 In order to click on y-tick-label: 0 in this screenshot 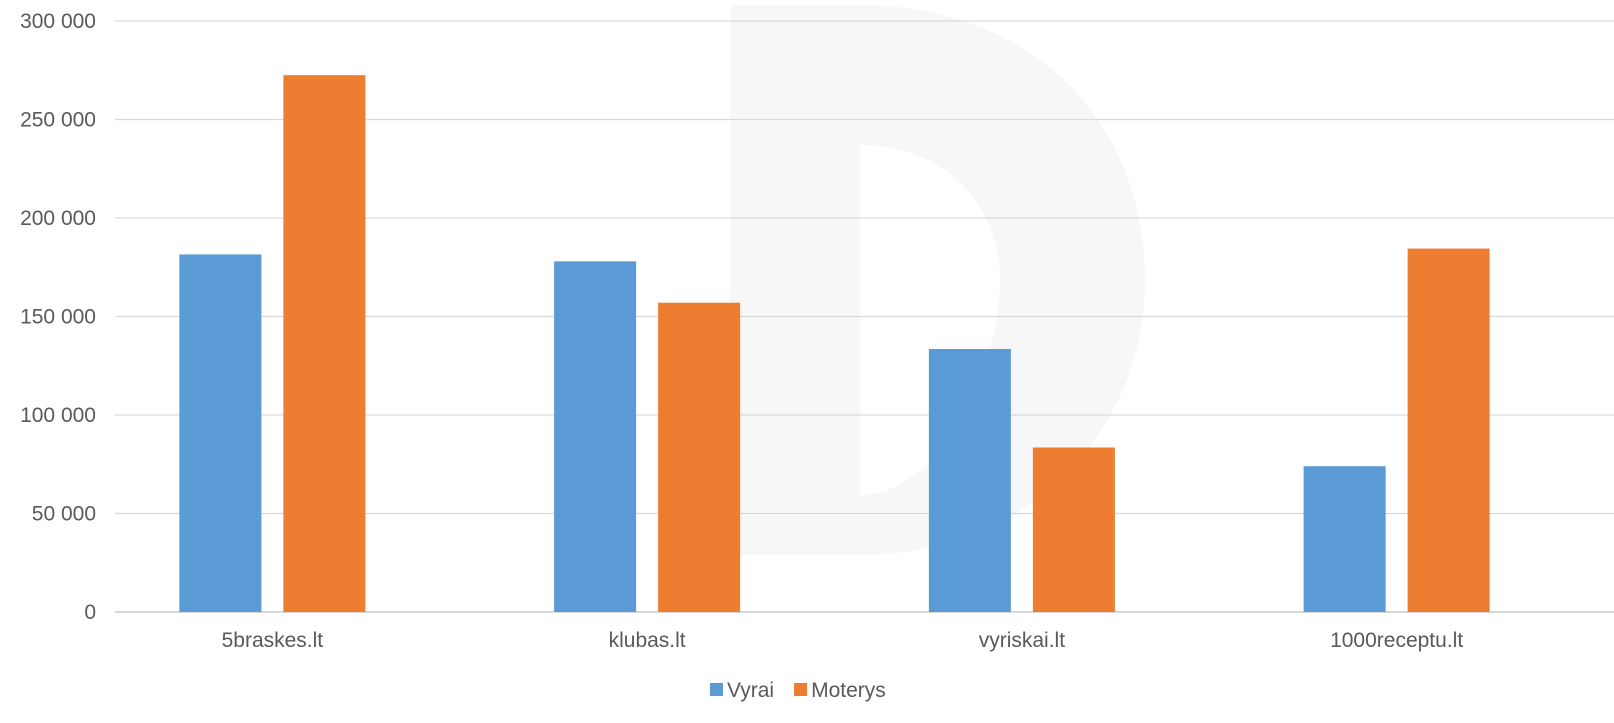, I will do `click(90, 612)`.